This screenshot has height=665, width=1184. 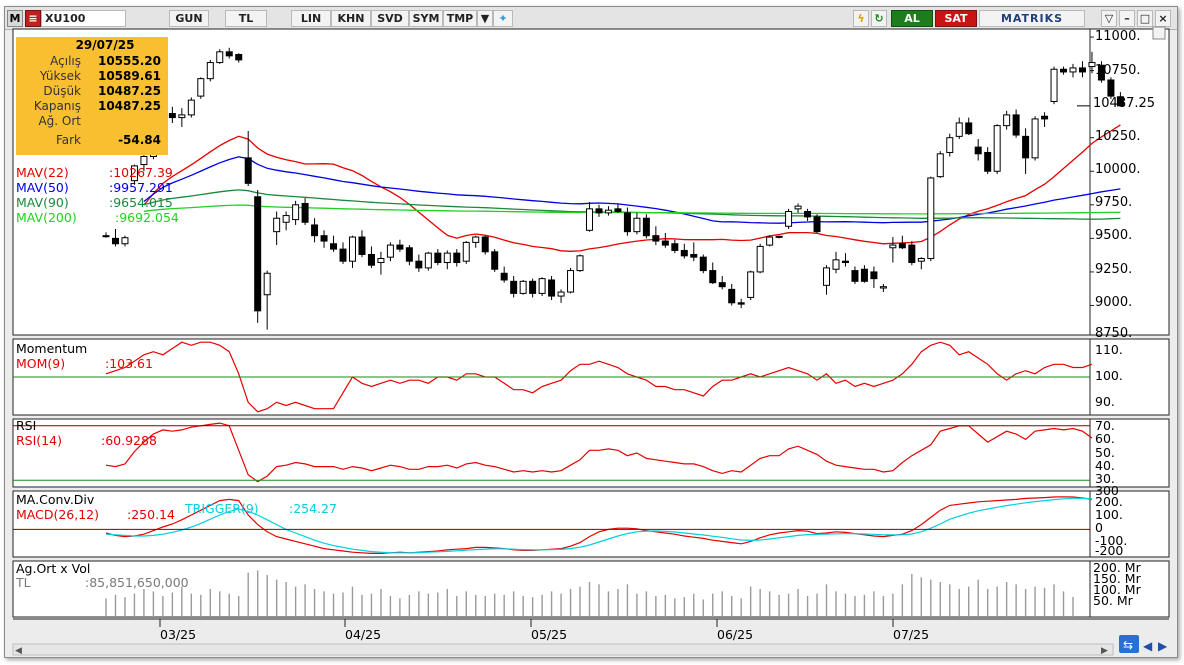 I want to click on rsi-title: RSI, so click(x=26, y=425).